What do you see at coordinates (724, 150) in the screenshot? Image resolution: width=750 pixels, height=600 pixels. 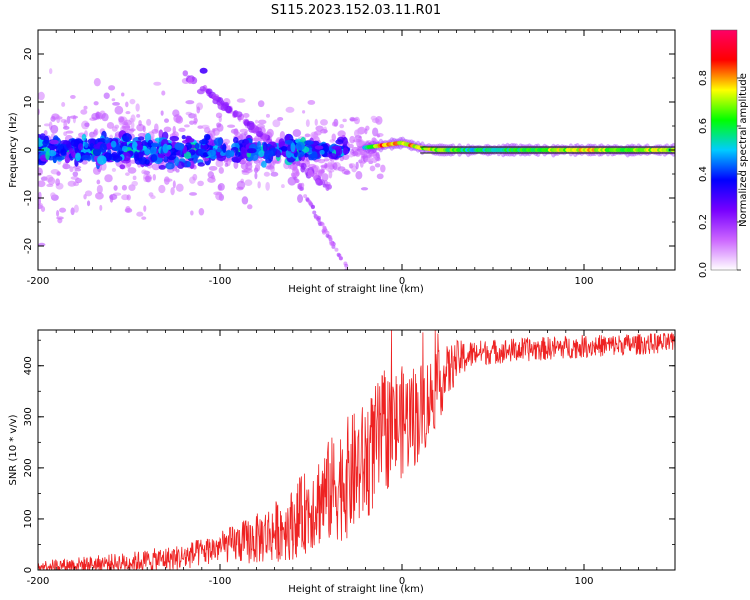 I see `colorbar-gradient` at bounding box center [724, 150].